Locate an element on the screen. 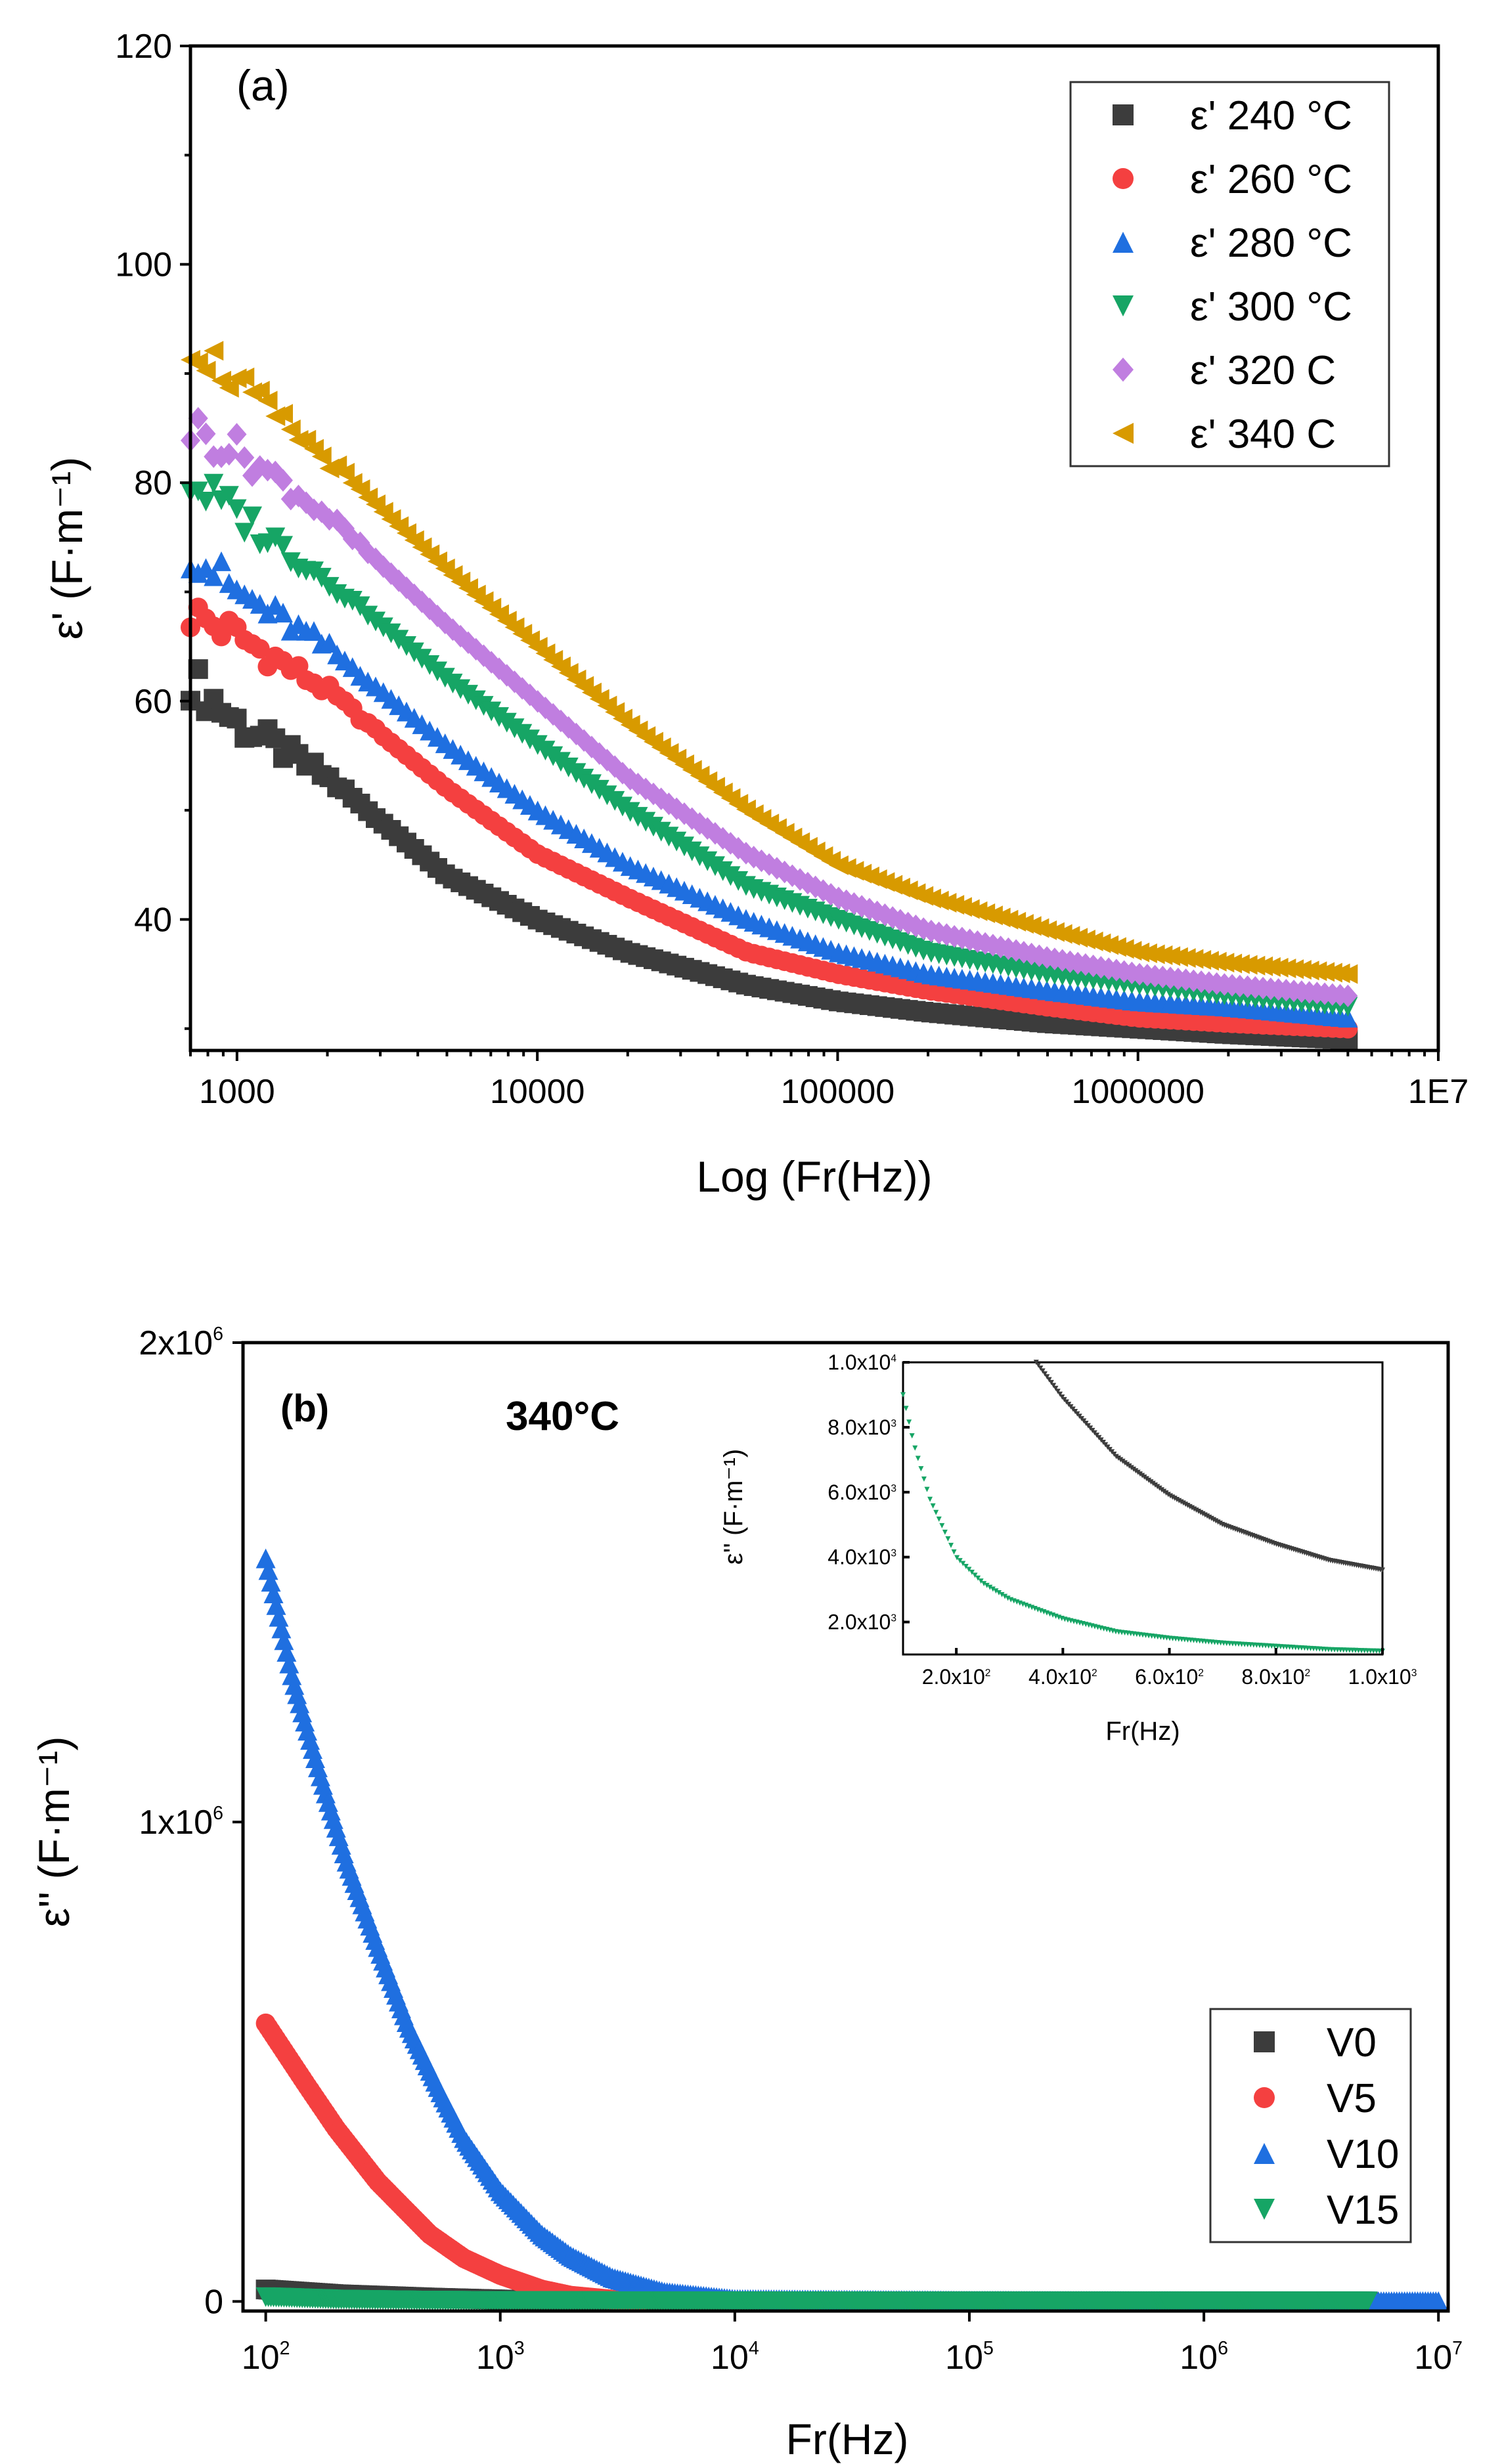 Image resolution: width=1502 pixels, height=2464 pixels. x-tick-label: 100000 is located at coordinates (838, 1092).